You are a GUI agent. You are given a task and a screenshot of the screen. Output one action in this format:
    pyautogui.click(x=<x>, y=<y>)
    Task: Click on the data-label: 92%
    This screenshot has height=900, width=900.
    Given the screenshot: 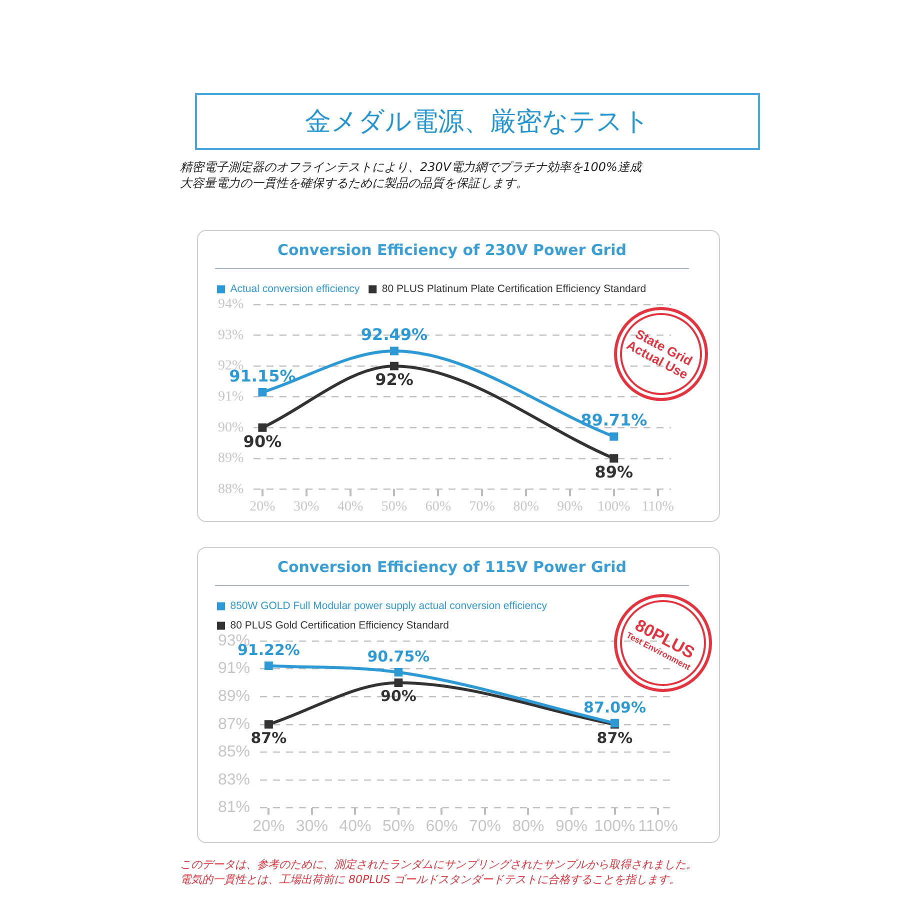 What is the action you would take?
    pyautogui.click(x=394, y=380)
    